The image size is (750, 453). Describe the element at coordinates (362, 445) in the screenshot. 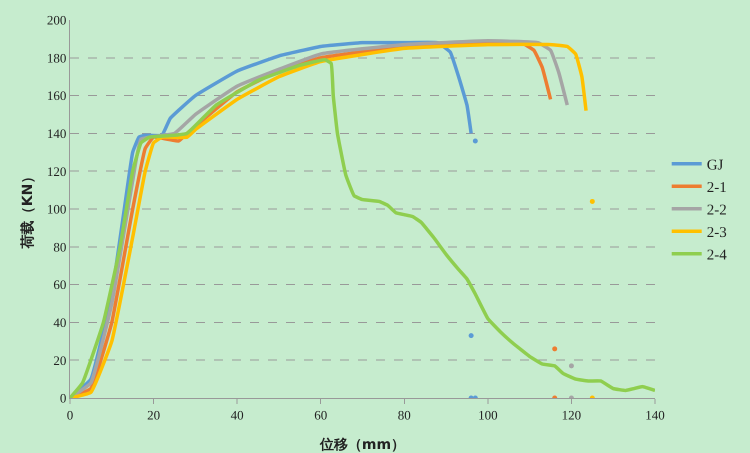

I see `x-axis-title: 位移（mm）` at that location.